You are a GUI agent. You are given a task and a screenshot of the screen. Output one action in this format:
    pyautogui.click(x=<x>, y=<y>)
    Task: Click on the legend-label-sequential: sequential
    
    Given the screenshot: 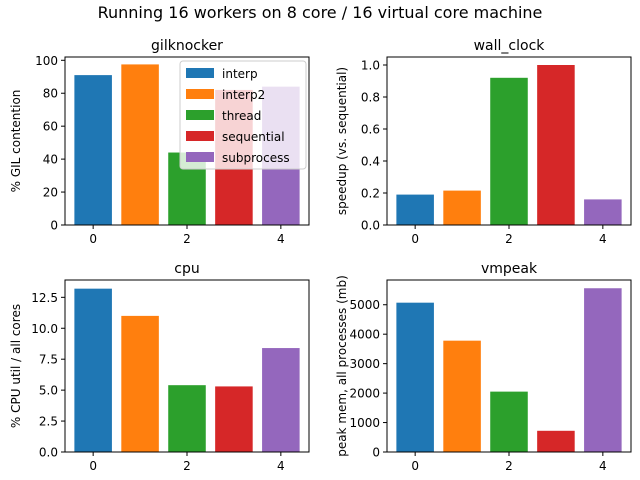 What is the action you would take?
    pyautogui.click(x=253, y=137)
    